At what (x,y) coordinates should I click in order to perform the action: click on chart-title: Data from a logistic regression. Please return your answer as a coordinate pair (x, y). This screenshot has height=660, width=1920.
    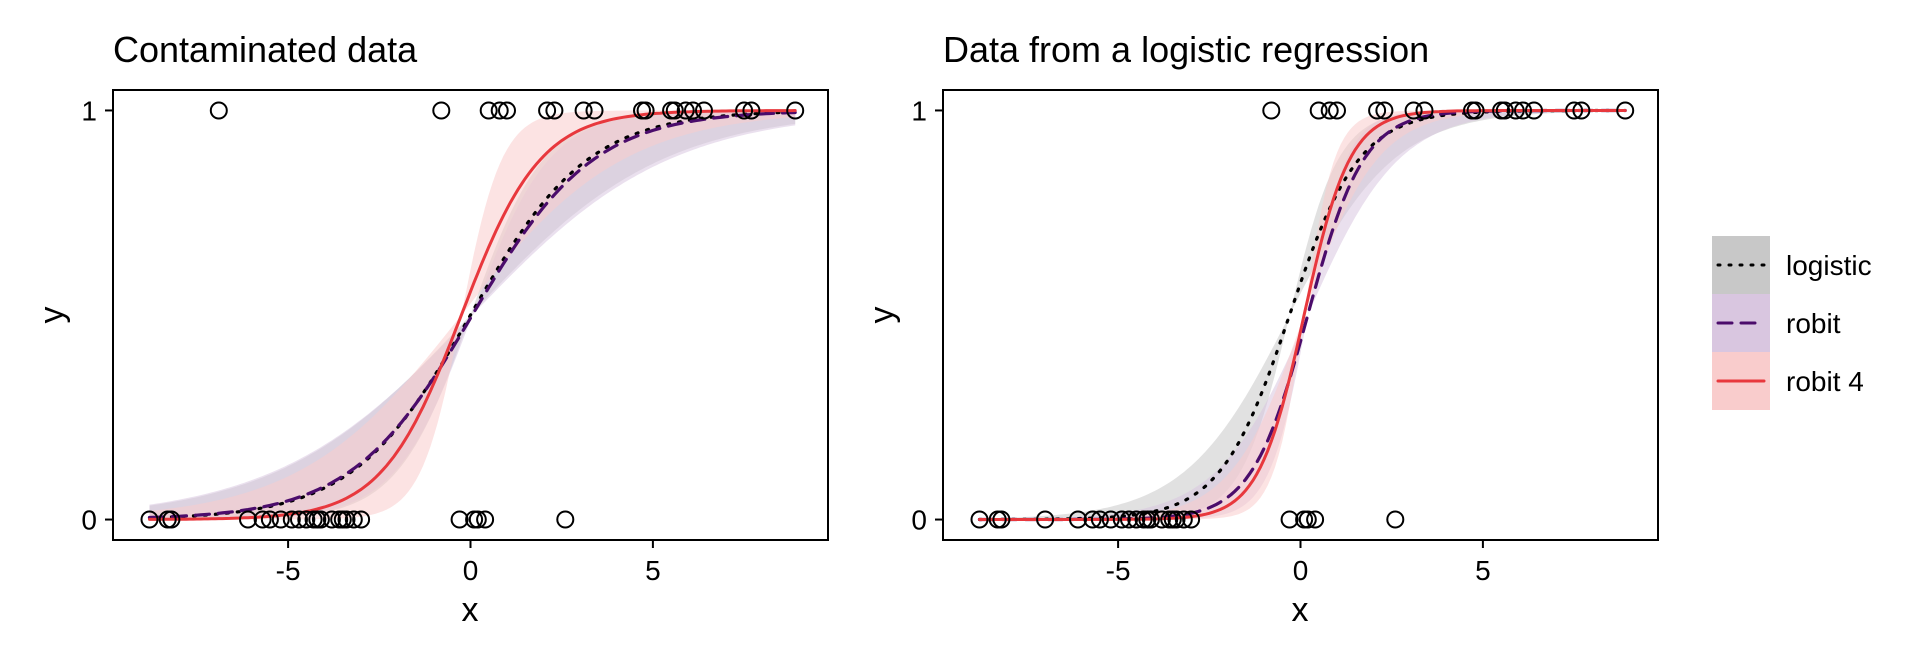
    Looking at the image, I should click on (1186, 49).